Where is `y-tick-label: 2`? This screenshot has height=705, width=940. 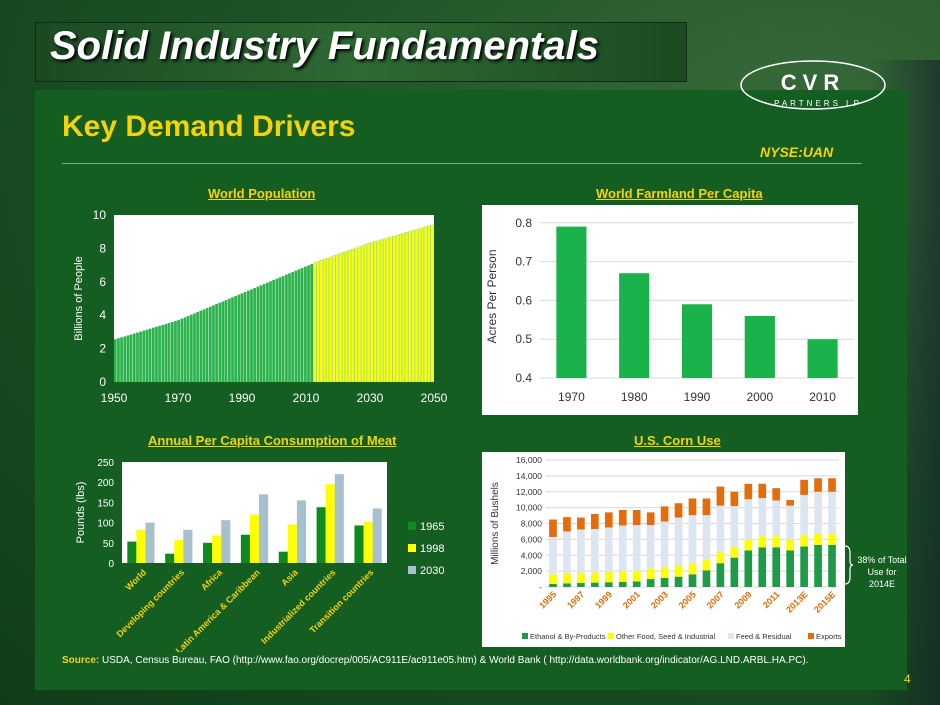 y-tick-label: 2 is located at coordinates (102, 349).